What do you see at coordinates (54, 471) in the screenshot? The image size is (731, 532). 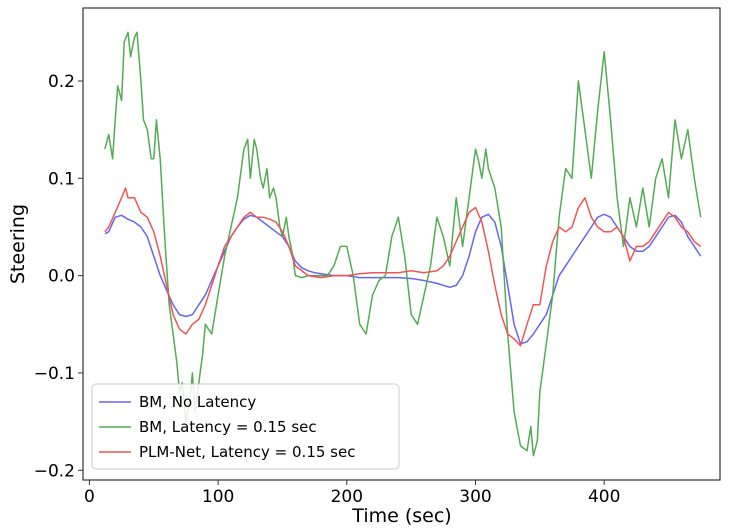 I see `y-tick-label: −0.2` at bounding box center [54, 471].